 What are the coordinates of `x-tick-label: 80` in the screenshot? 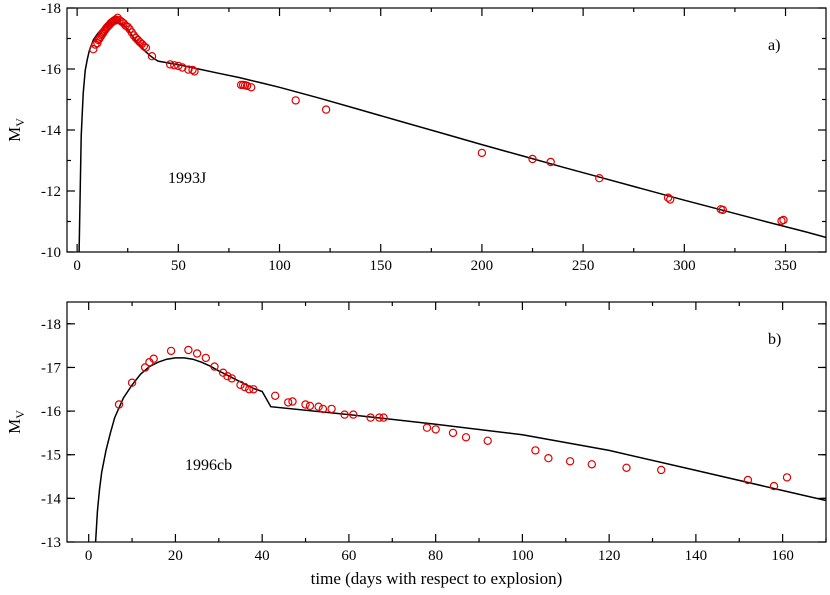 It's located at (435, 556).